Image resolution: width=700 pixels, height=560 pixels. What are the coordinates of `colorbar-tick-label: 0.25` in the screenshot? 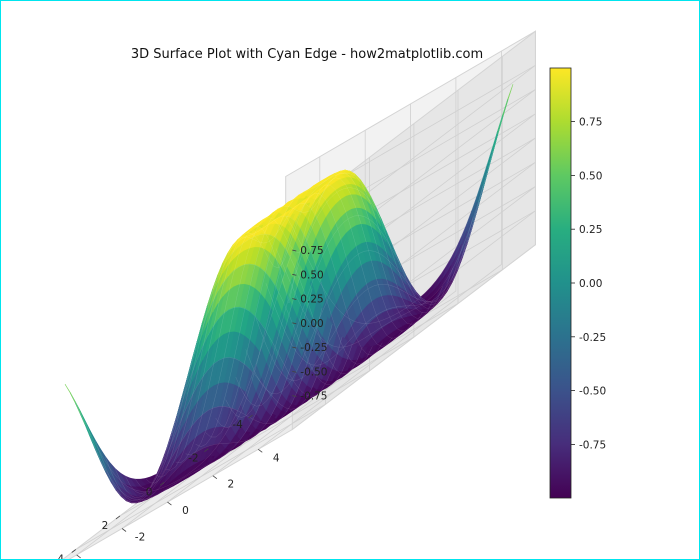 It's located at (590, 230).